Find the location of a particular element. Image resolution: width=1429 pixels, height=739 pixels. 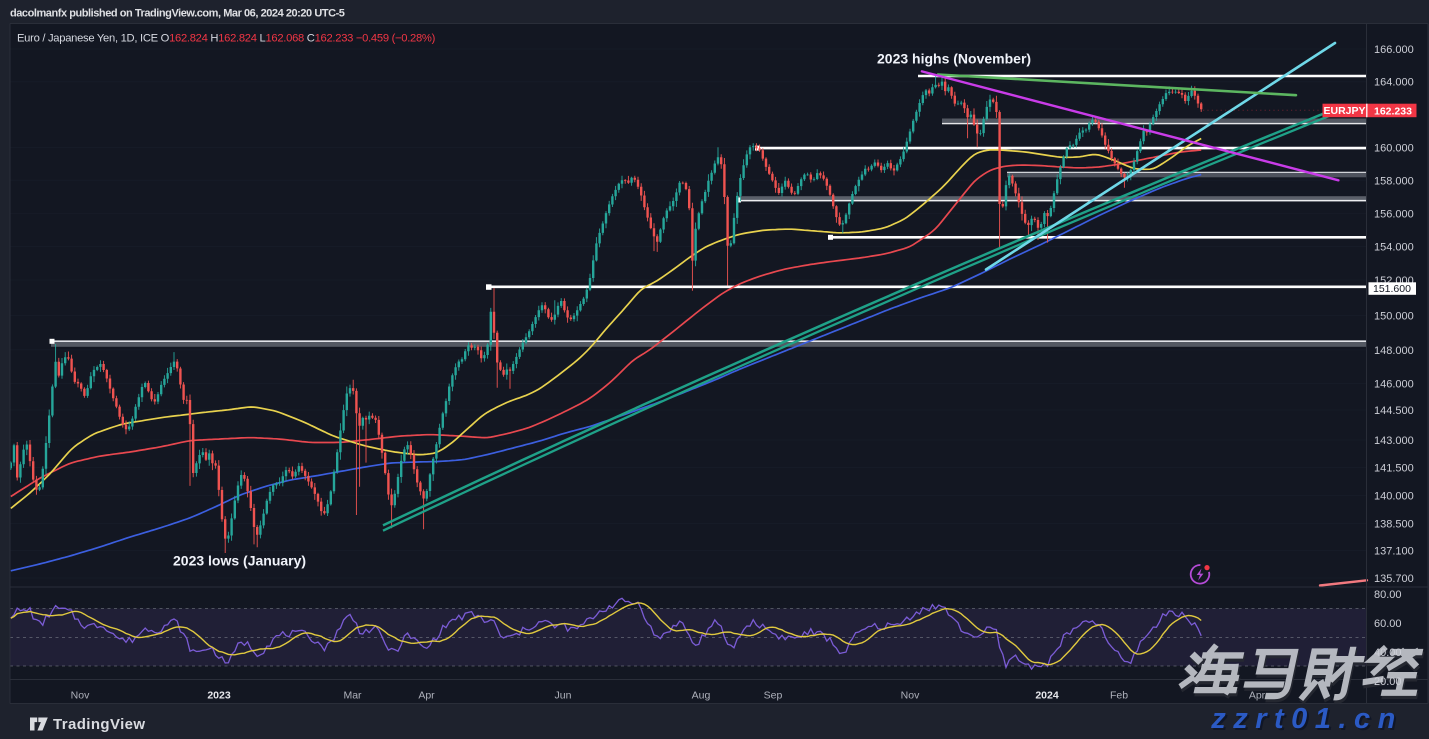

svg-text: 137.100 is located at coordinates (1394, 552).